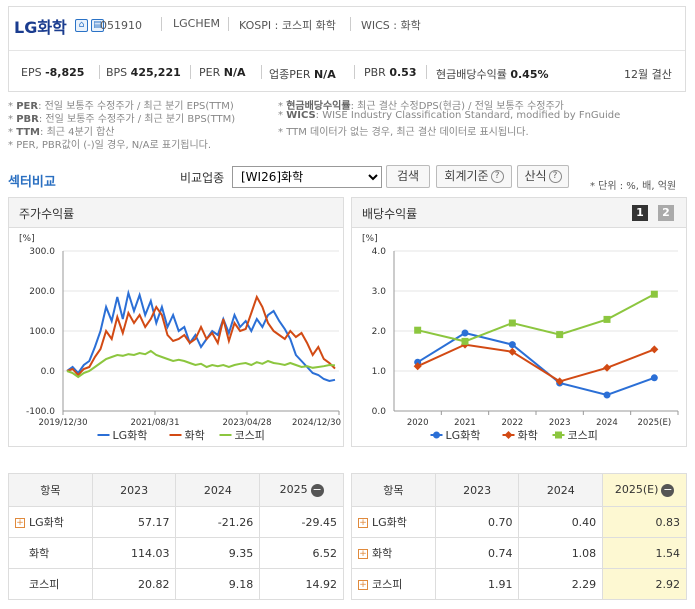  I want to click on stock-code: 051910, so click(121, 25).